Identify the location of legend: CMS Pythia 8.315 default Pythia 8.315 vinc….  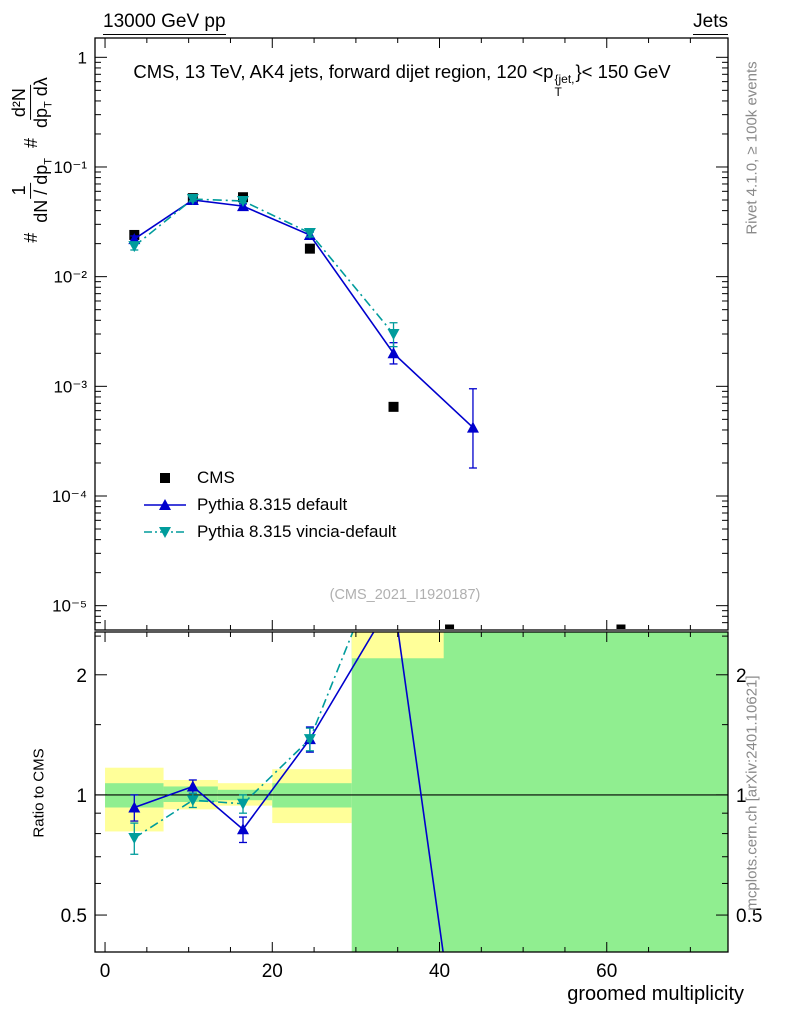
(269, 504).